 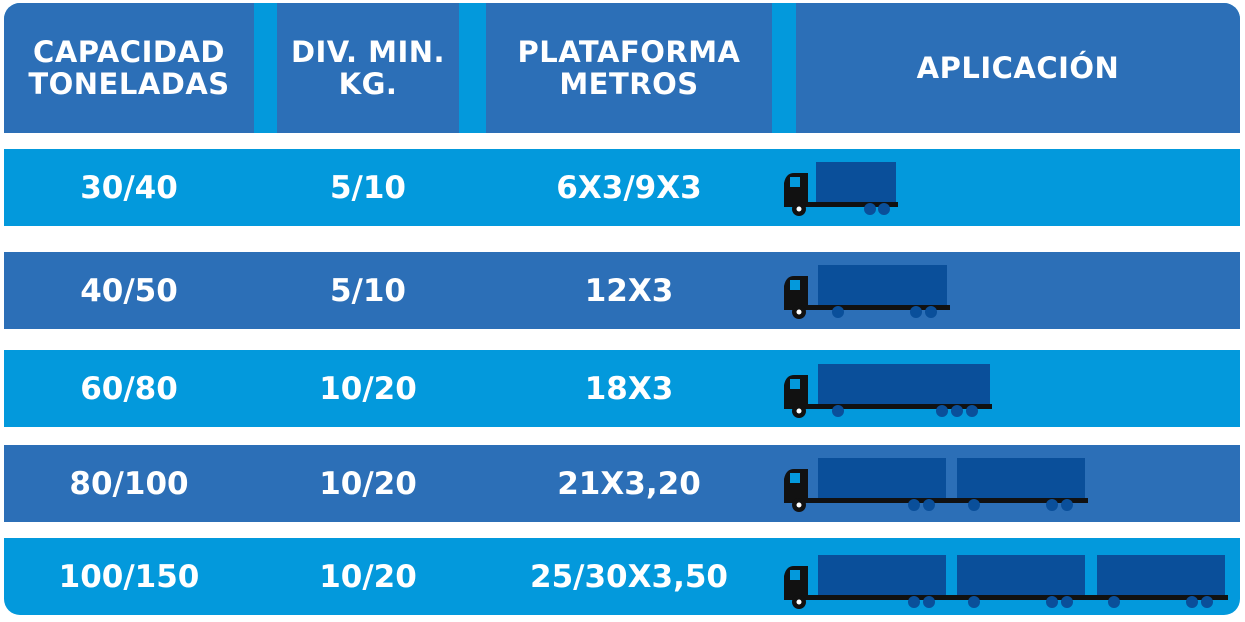 What do you see at coordinates (129, 84) in the screenshot?
I see `header-capacidad-line2: TONELADAS` at bounding box center [129, 84].